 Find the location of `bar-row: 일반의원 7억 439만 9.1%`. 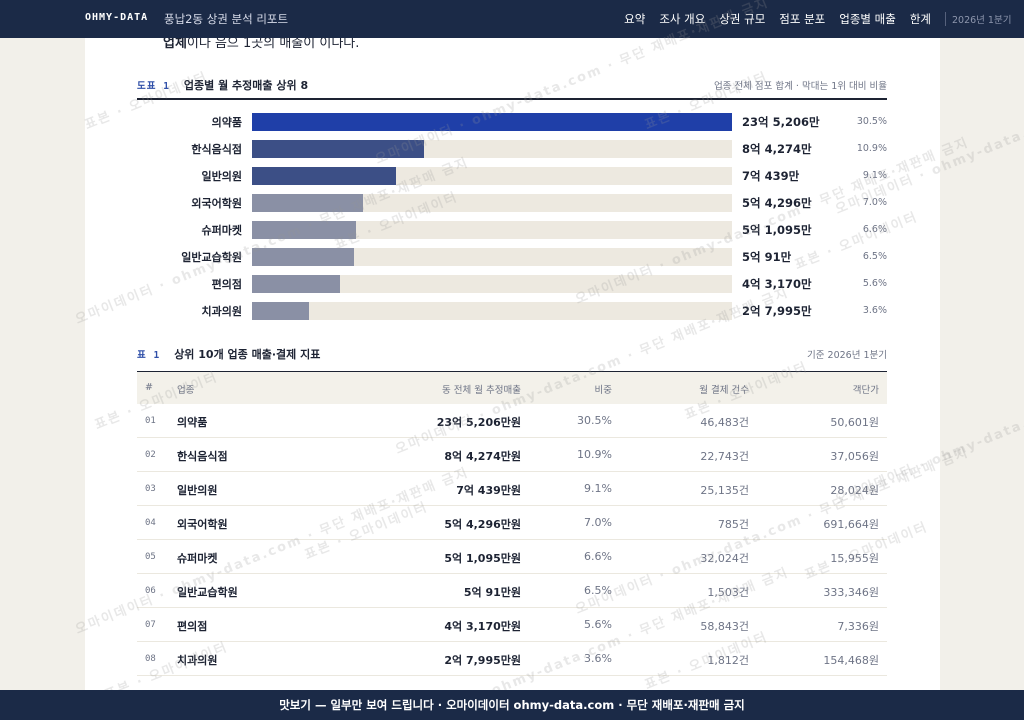

bar-row: 일반의원 7억 439만 9.1% is located at coordinates (512, 176).